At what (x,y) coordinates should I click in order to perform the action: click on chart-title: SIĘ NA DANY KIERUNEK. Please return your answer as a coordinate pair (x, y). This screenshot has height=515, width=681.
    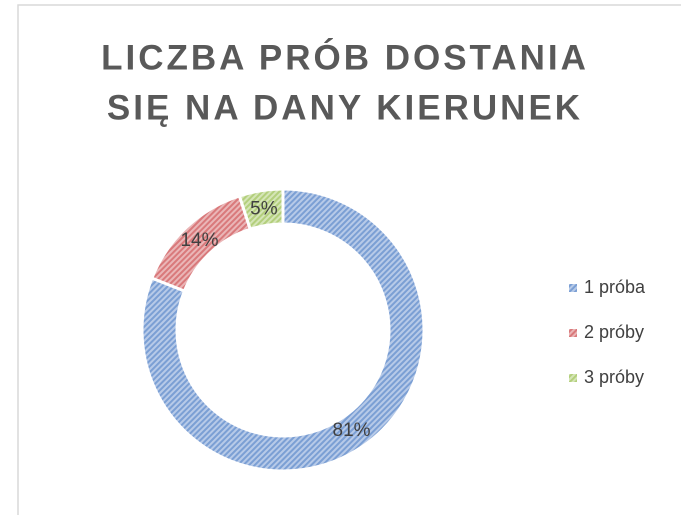
    Looking at the image, I should click on (345, 107).